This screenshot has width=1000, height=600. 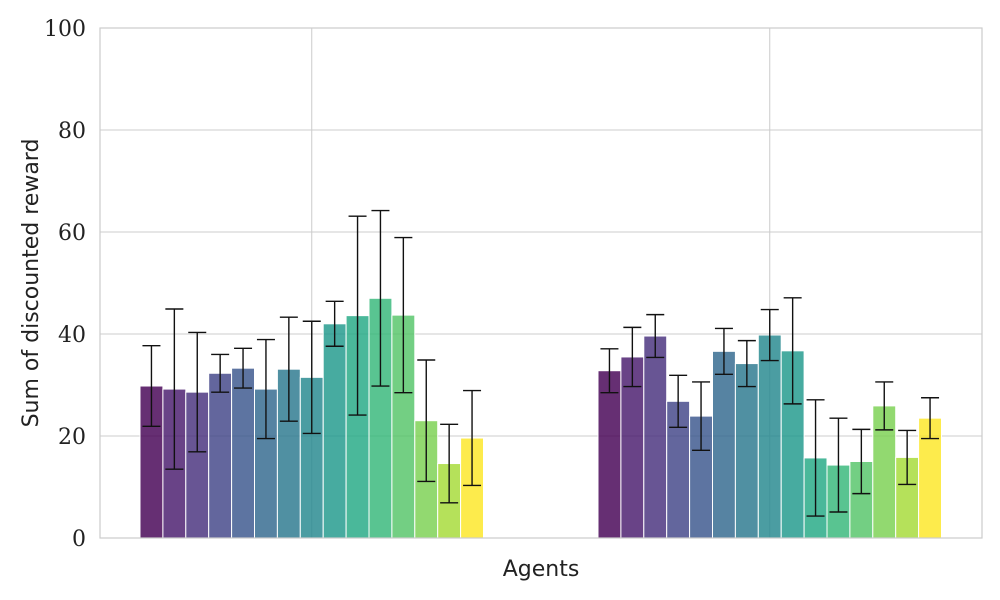 What do you see at coordinates (72, 437) in the screenshot?
I see `y-tick-label: 20` at bounding box center [72, 437].